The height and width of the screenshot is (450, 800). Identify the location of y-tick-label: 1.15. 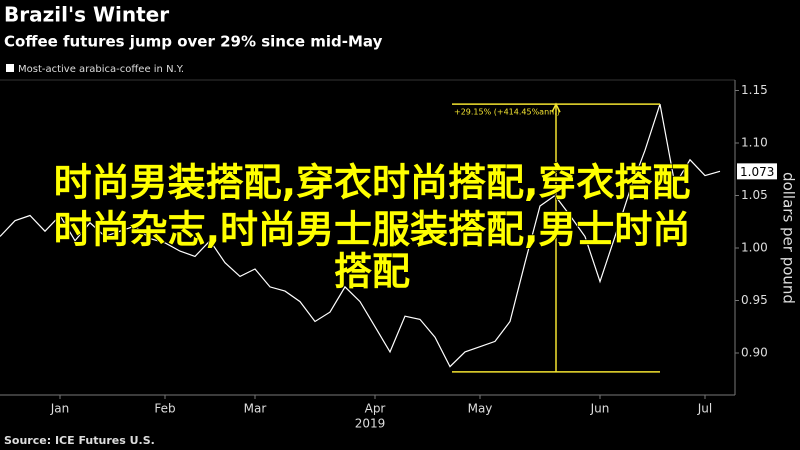
(754, 90).